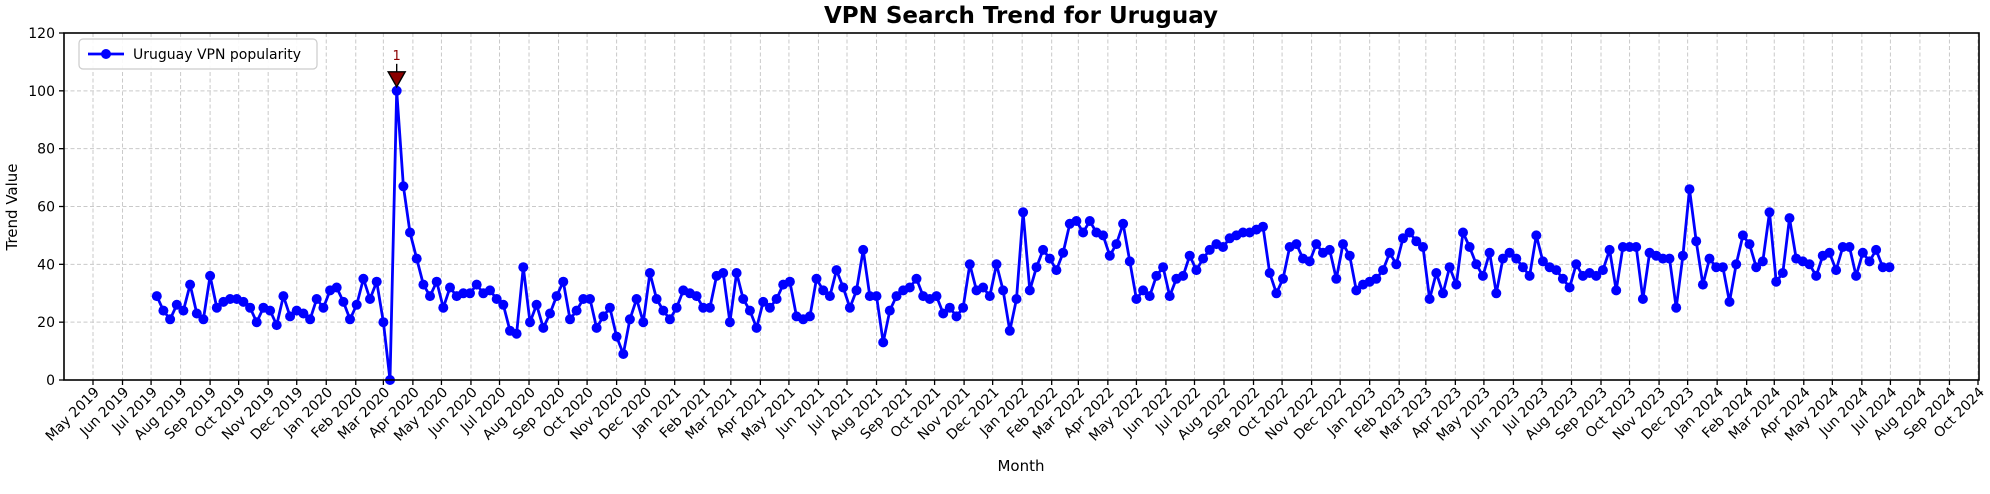 Image resolution: width=1990 pixels, height=494 pixels. What do you see at coordinates (396, 69) in the screenshot?
I see `annotation-1: 1` at bounding box center [396, 69].